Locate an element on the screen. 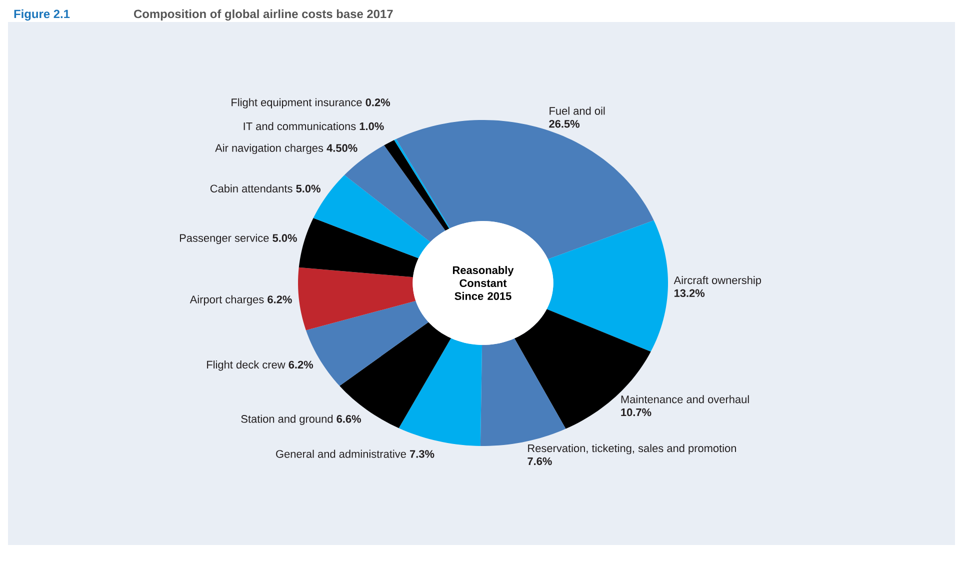 The image size is (963, 569). slice-label: IT and communications is located at coordinates (300, 126).